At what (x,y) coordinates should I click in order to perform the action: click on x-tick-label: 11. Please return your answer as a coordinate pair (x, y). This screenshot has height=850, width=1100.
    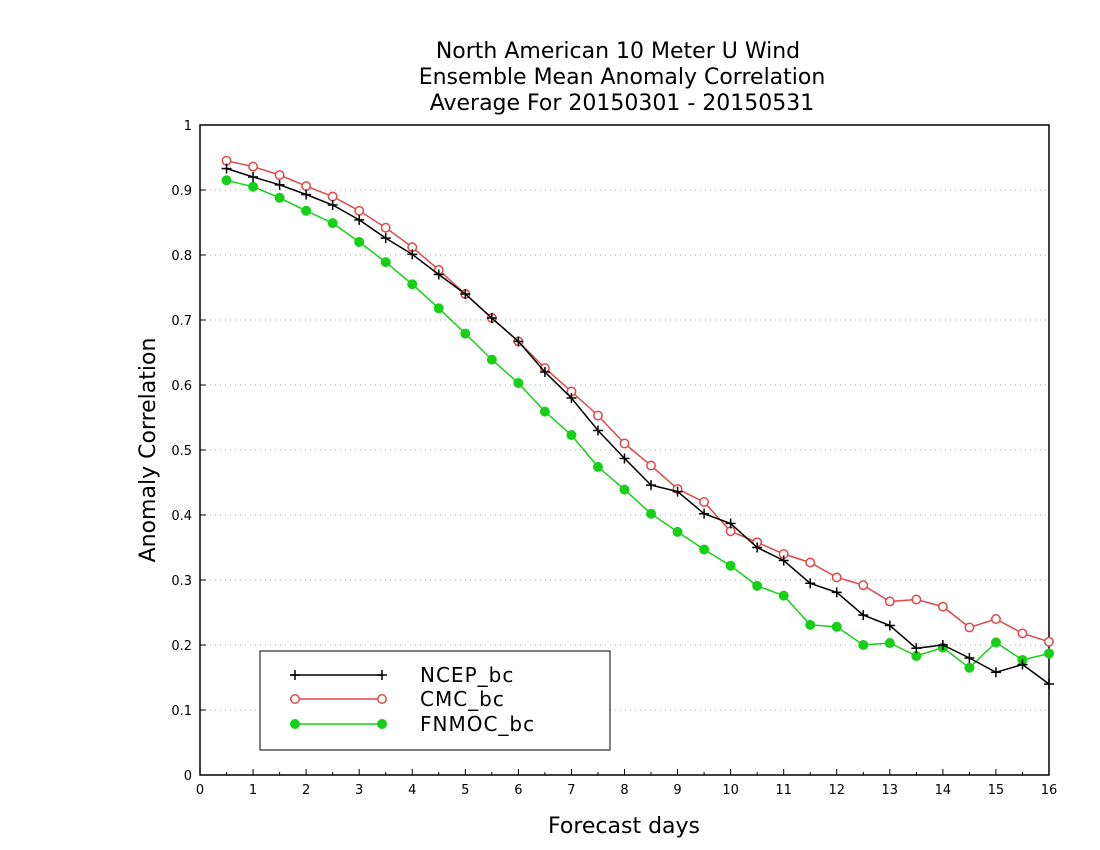
    Looking at the image, I should click on (783, 790).